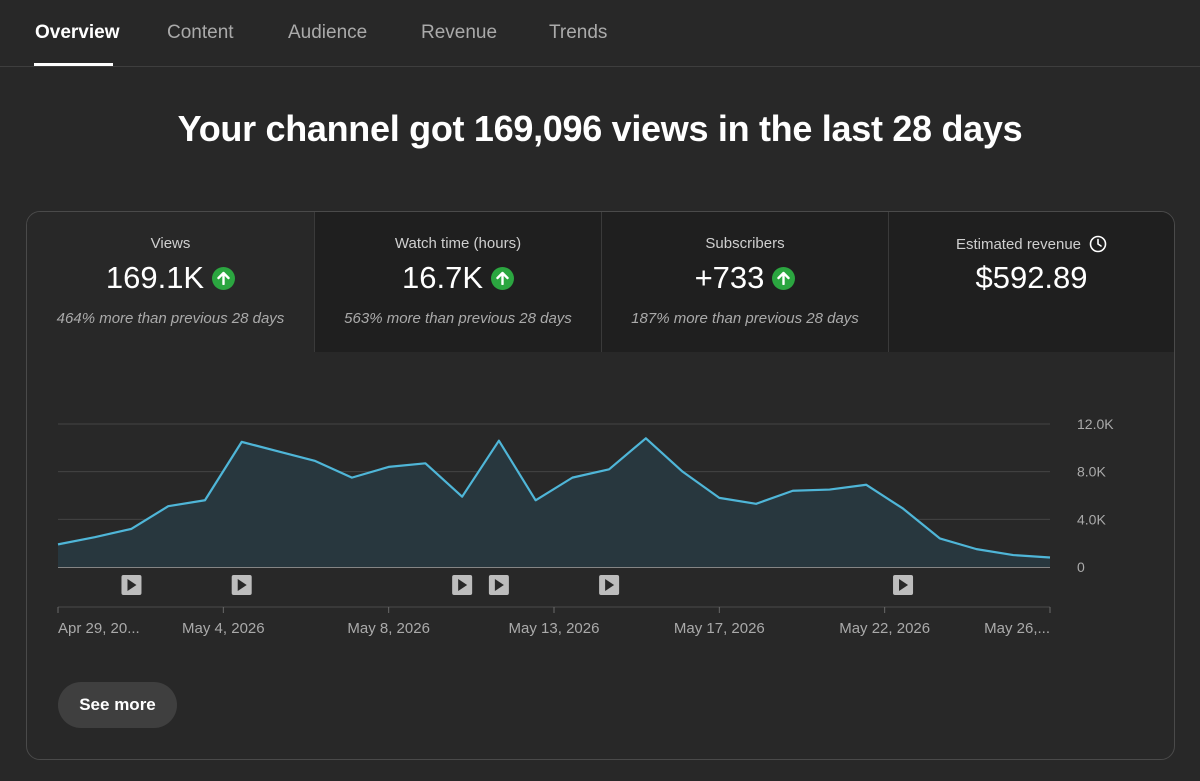  Describe the element at coordinates (223, 628) in the screenshot. I see `x-tick-label: May 4, 2026` at that location.